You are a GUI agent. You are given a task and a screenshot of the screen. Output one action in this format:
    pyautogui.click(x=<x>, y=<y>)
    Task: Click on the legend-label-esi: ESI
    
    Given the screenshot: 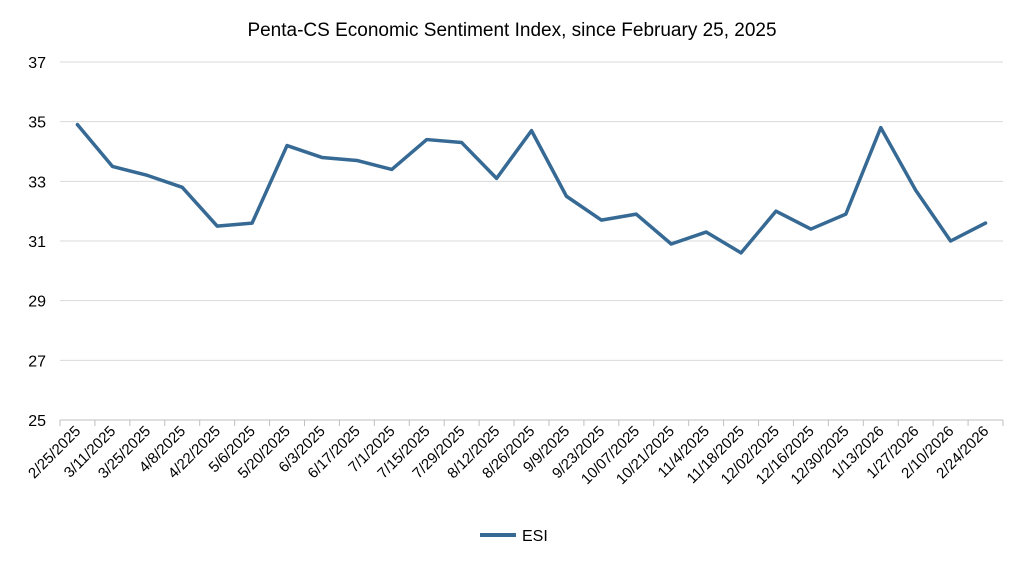 What is the action you would take?
    pyautogui.click(x=535, y=536)
    